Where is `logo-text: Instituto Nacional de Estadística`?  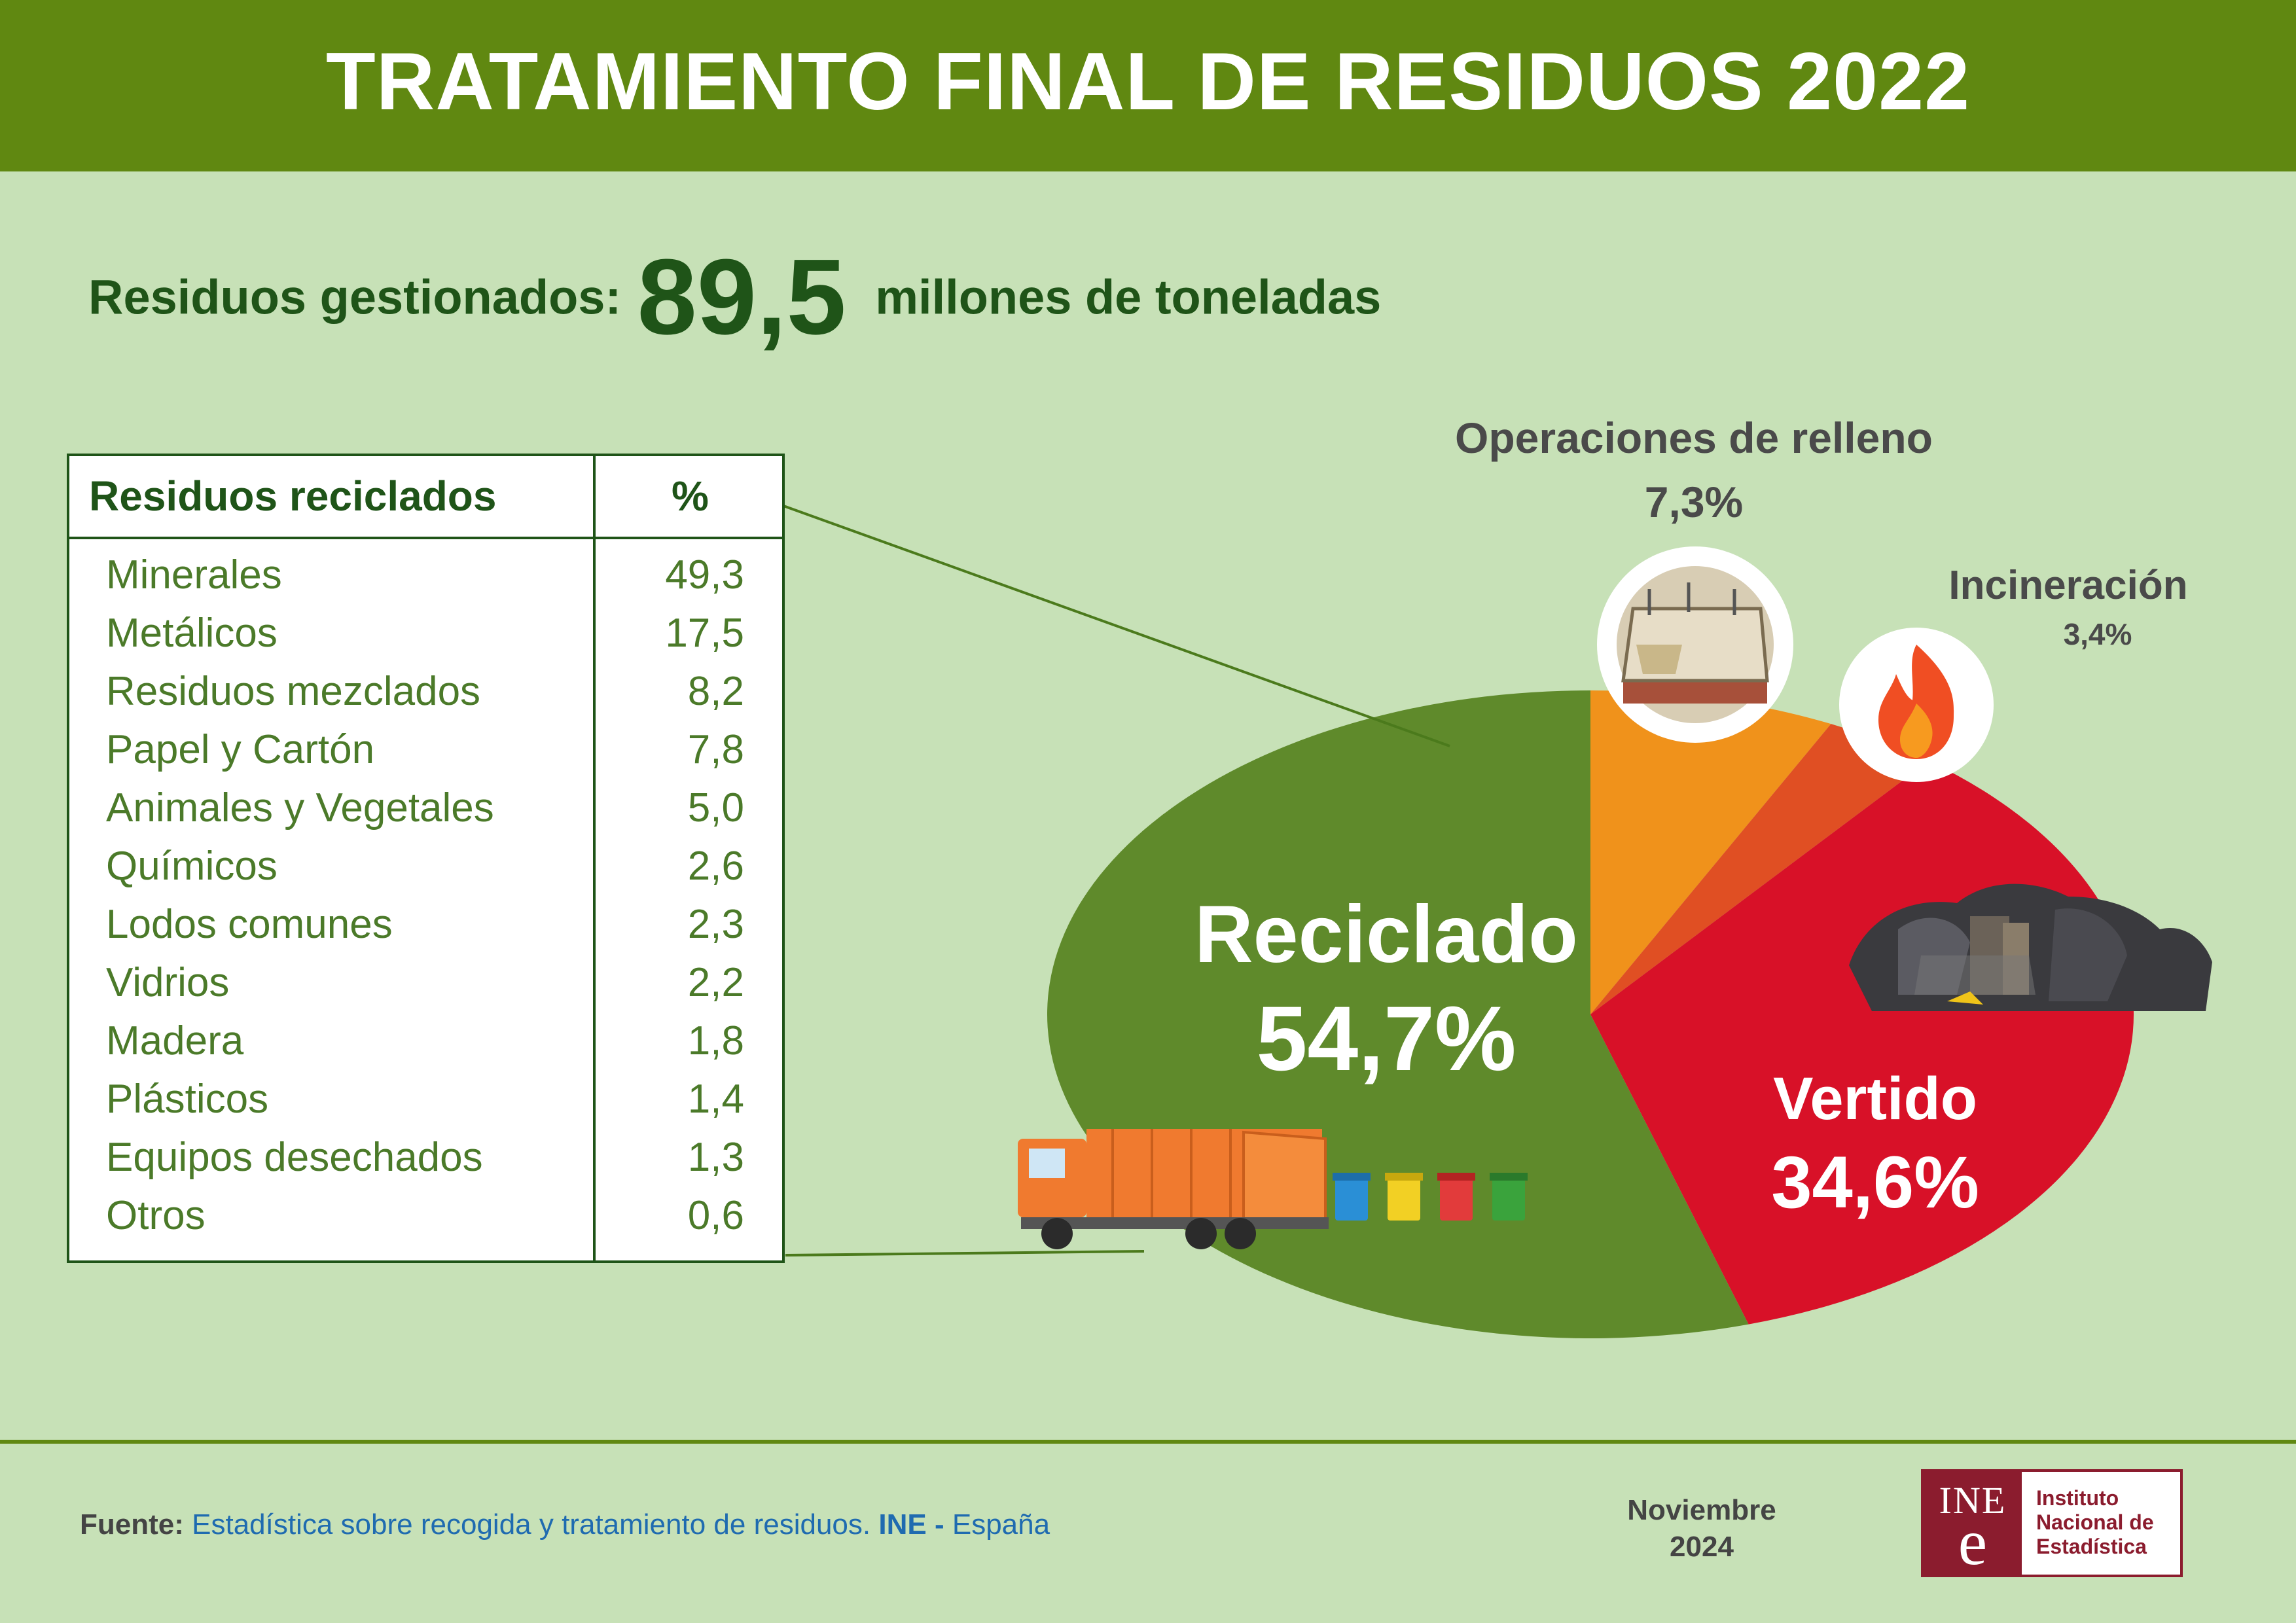
logo-text: Instituto Nacional de Estadística is located at coordinates (2095, 1522).